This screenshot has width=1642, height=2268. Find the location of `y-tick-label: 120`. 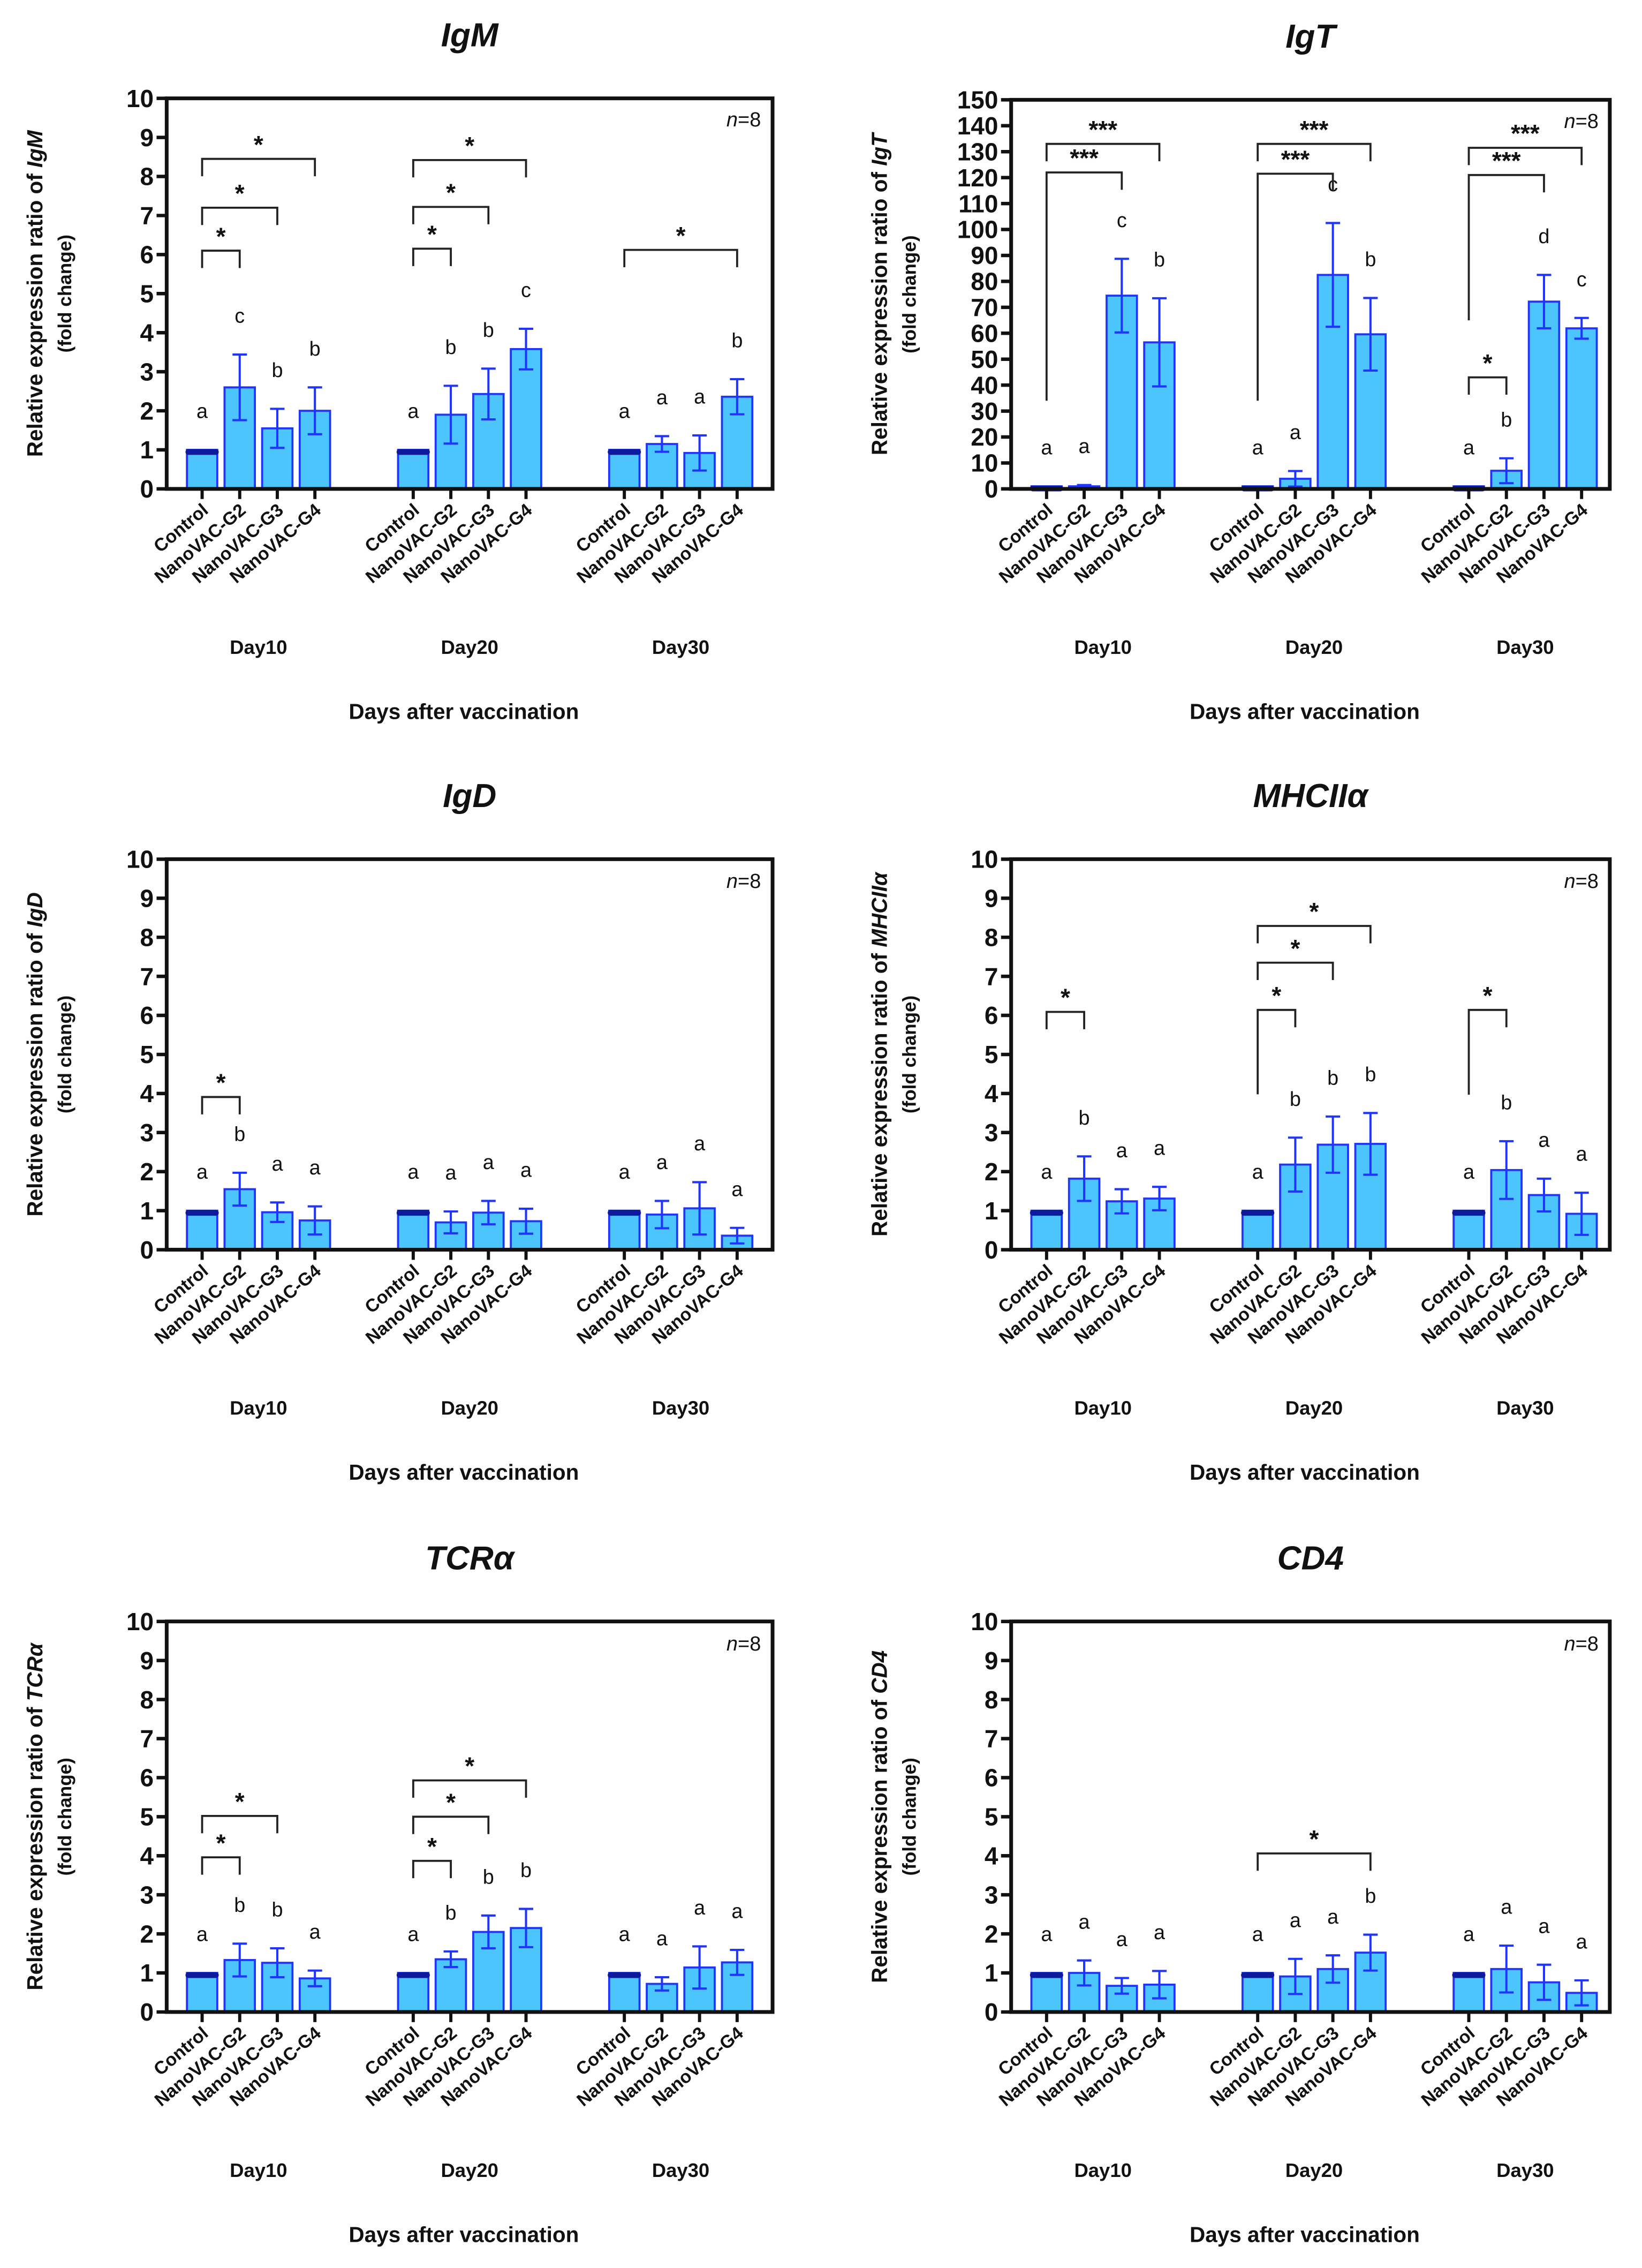

y-tick-label: 120 is located at coordinates (977, 178).